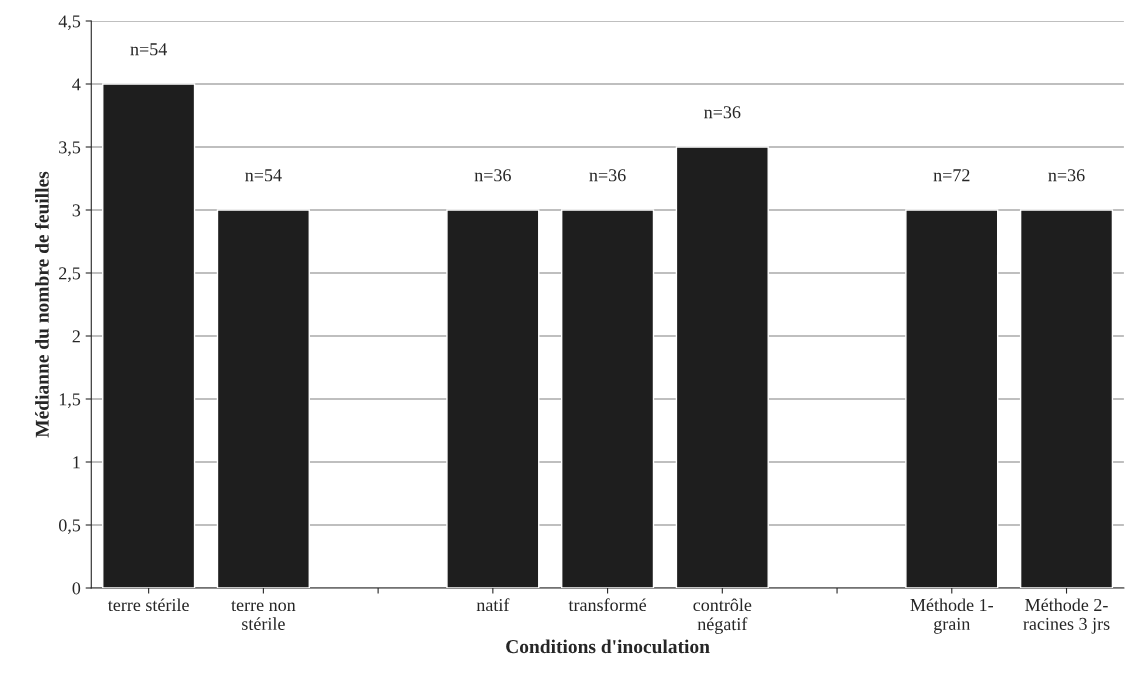 This screenshot has height=700, width=1141. What do you see at coordinates (493, 605) in the screenshot?
I see `x-tick-label: natif` at bounding box center [493, 605].